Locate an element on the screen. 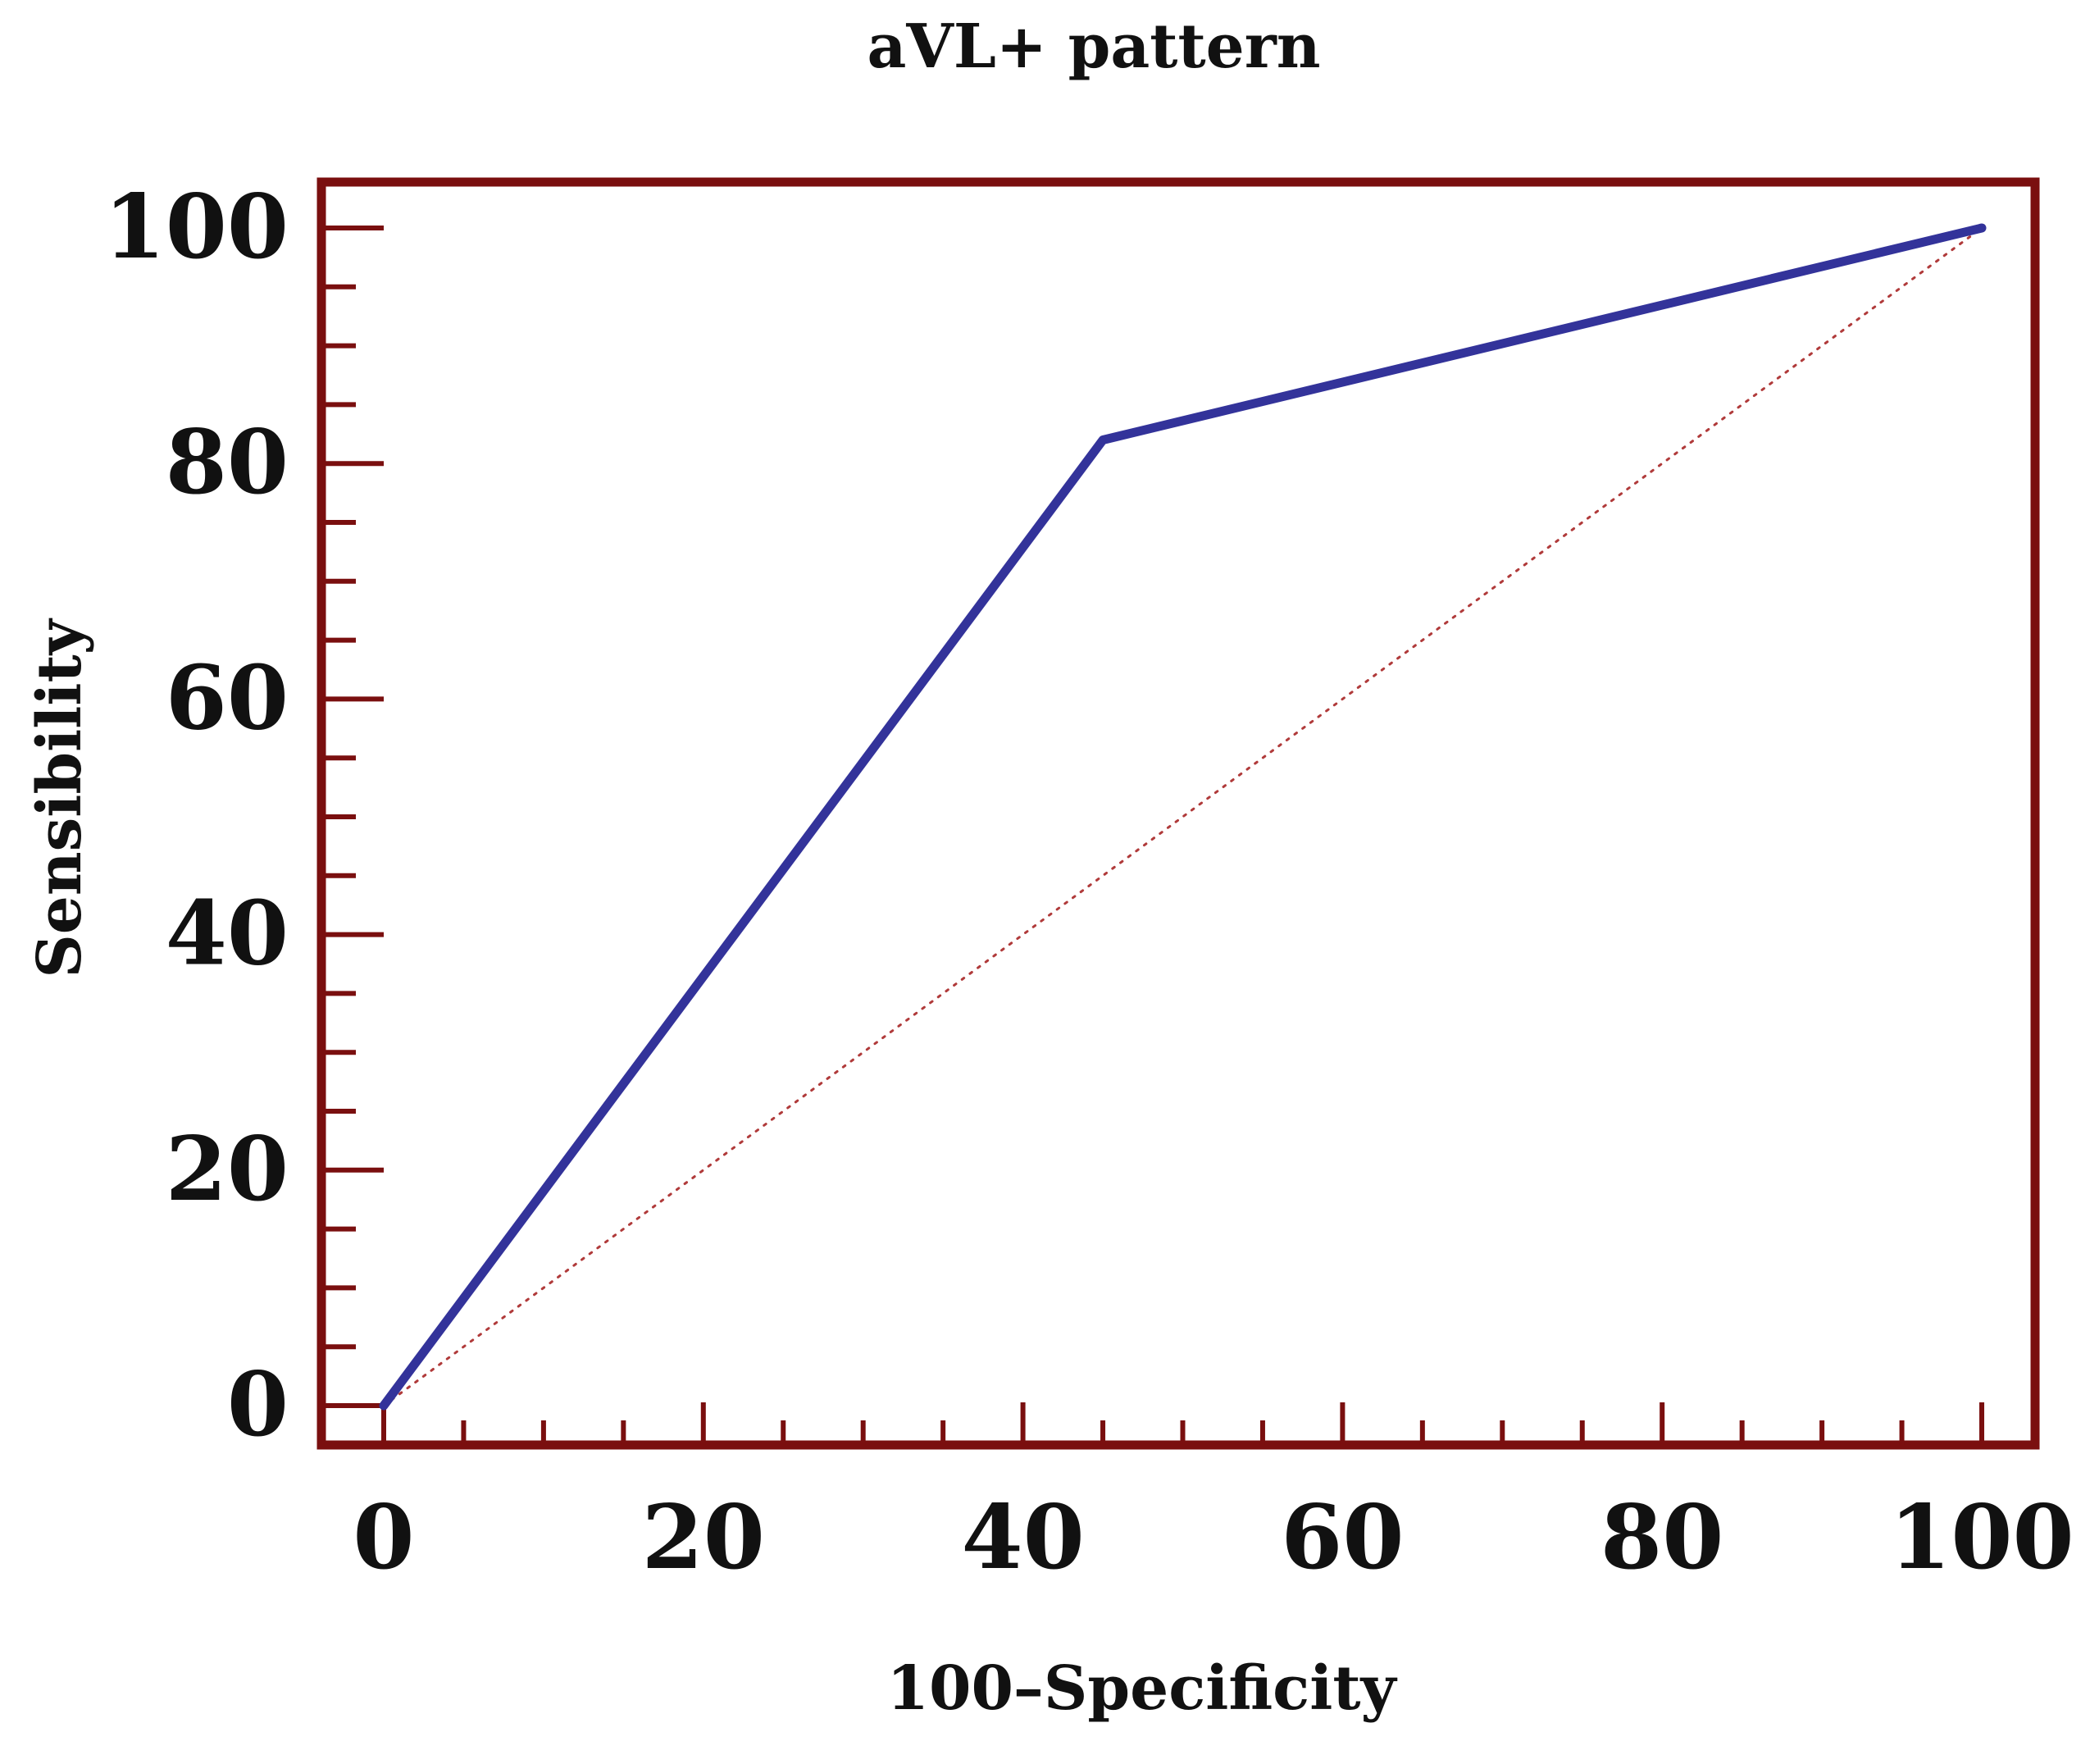 Image resolution: width=2090 pixels, height=1764 pixels. y-tick-label: 60 is located at coordinates (227, 698).